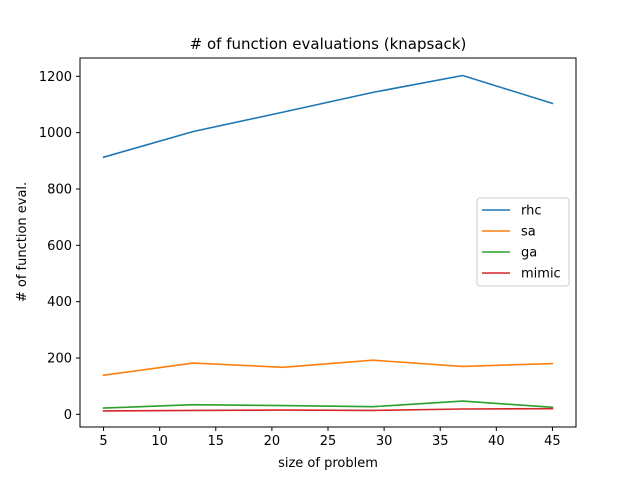 The width and height of the screenshot is (640, 480). I want to click on chart-title: # of function evaluations (knapsack), so click(328, 44).